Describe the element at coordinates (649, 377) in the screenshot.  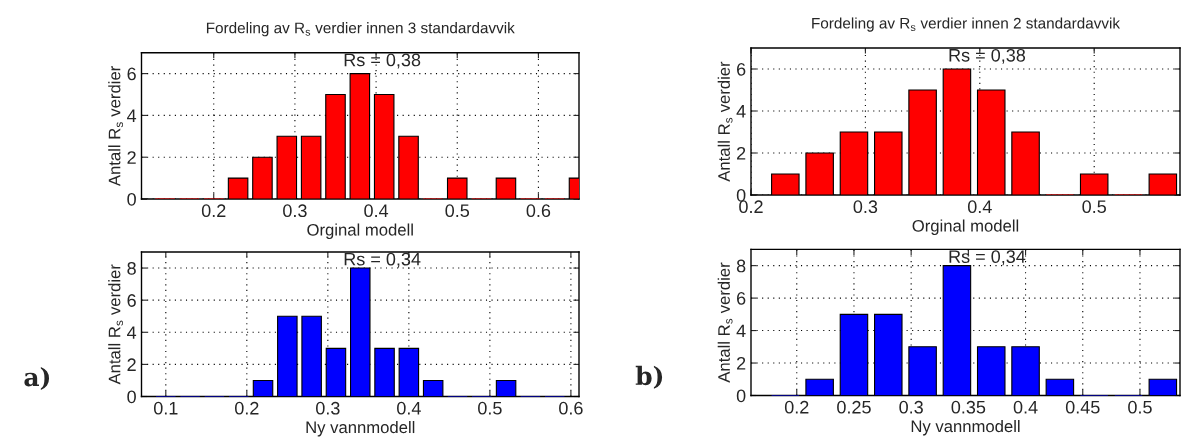
I see `text: b)` at that location.